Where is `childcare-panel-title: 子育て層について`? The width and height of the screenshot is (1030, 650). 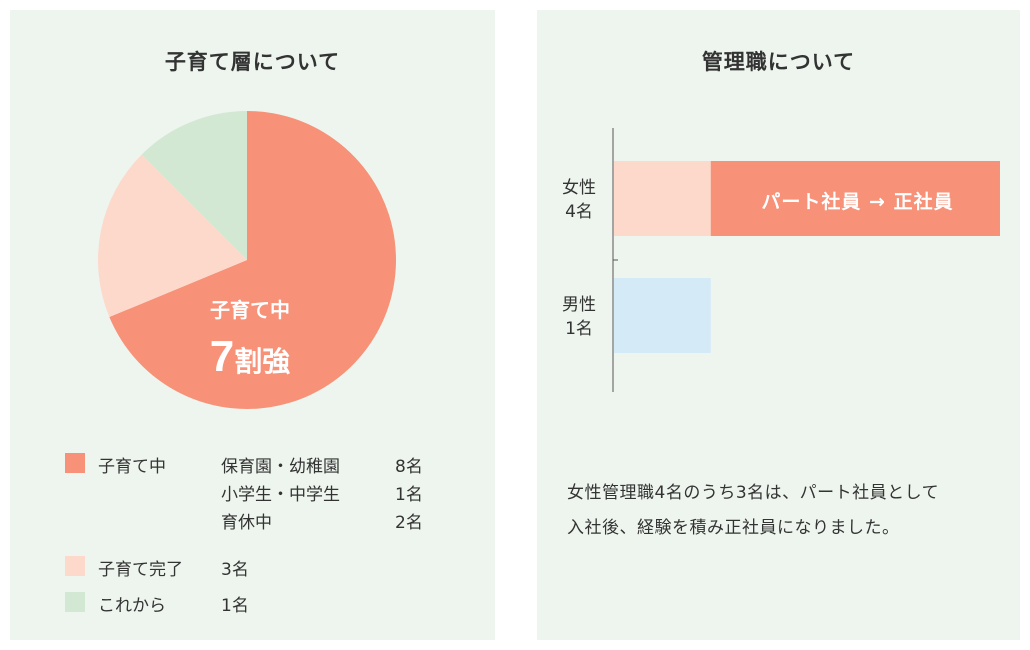 childcare-panel-title: 子育て層について is located at coordinates (252, 62).